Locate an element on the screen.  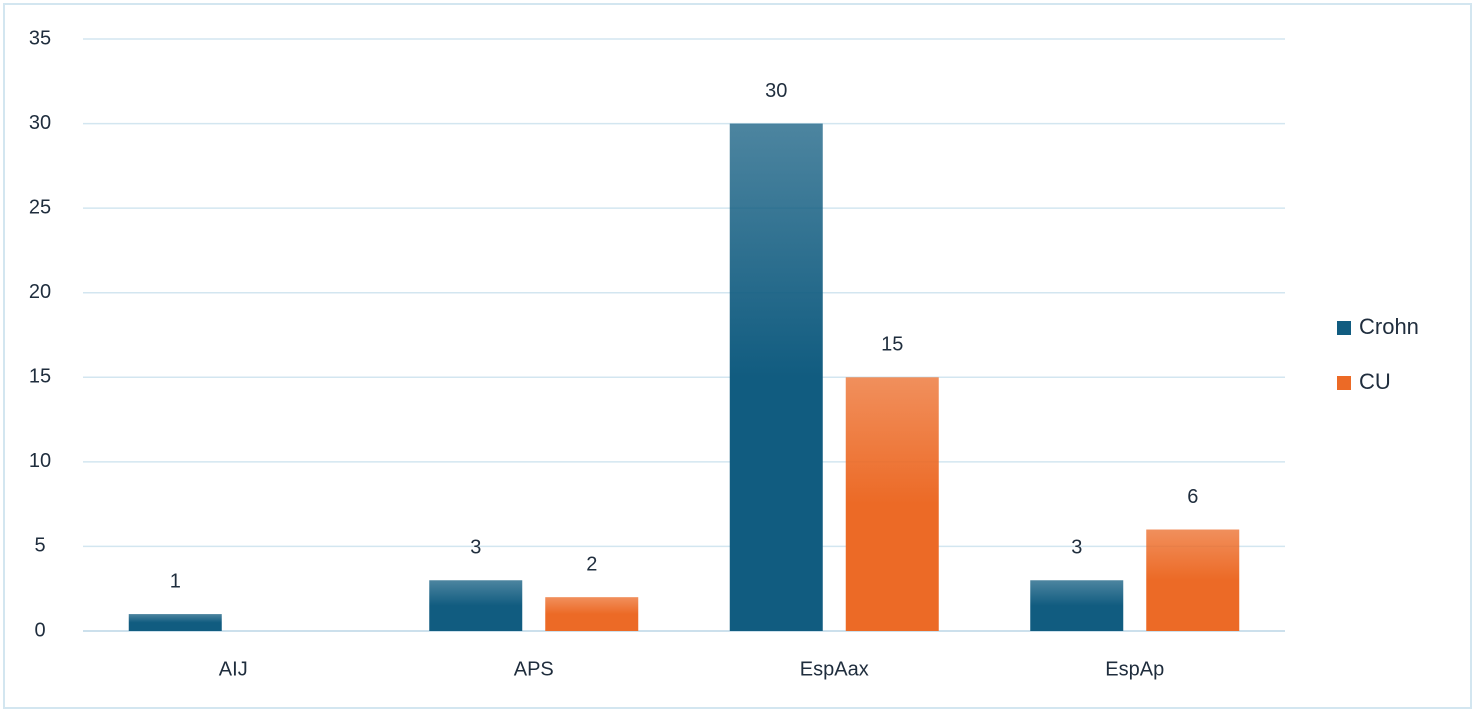
data-label: 30 is located at coordinates (776, 91).